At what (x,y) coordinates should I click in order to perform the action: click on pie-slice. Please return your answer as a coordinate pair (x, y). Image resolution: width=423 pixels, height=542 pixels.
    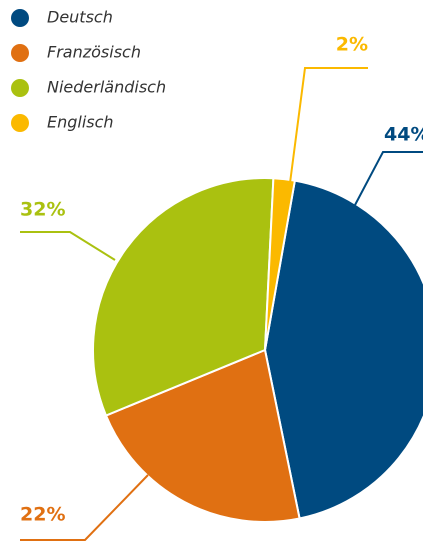
    Looking at the image, I should click on (280, 264).